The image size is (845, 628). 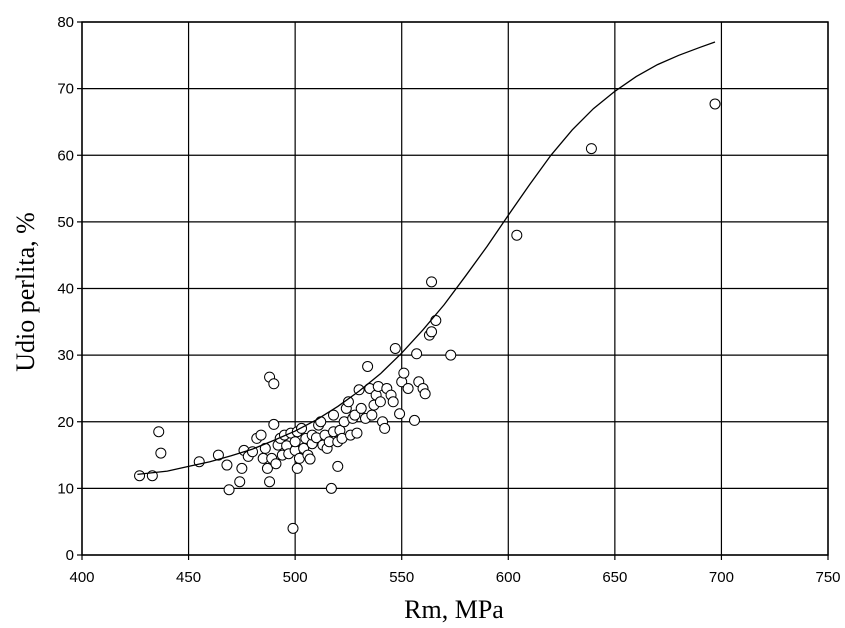 What do you see at coordinates (25, 292) in the screenshot?
I see `y-axis-label: Udio perlita, %` at bounding box center [25, 292].